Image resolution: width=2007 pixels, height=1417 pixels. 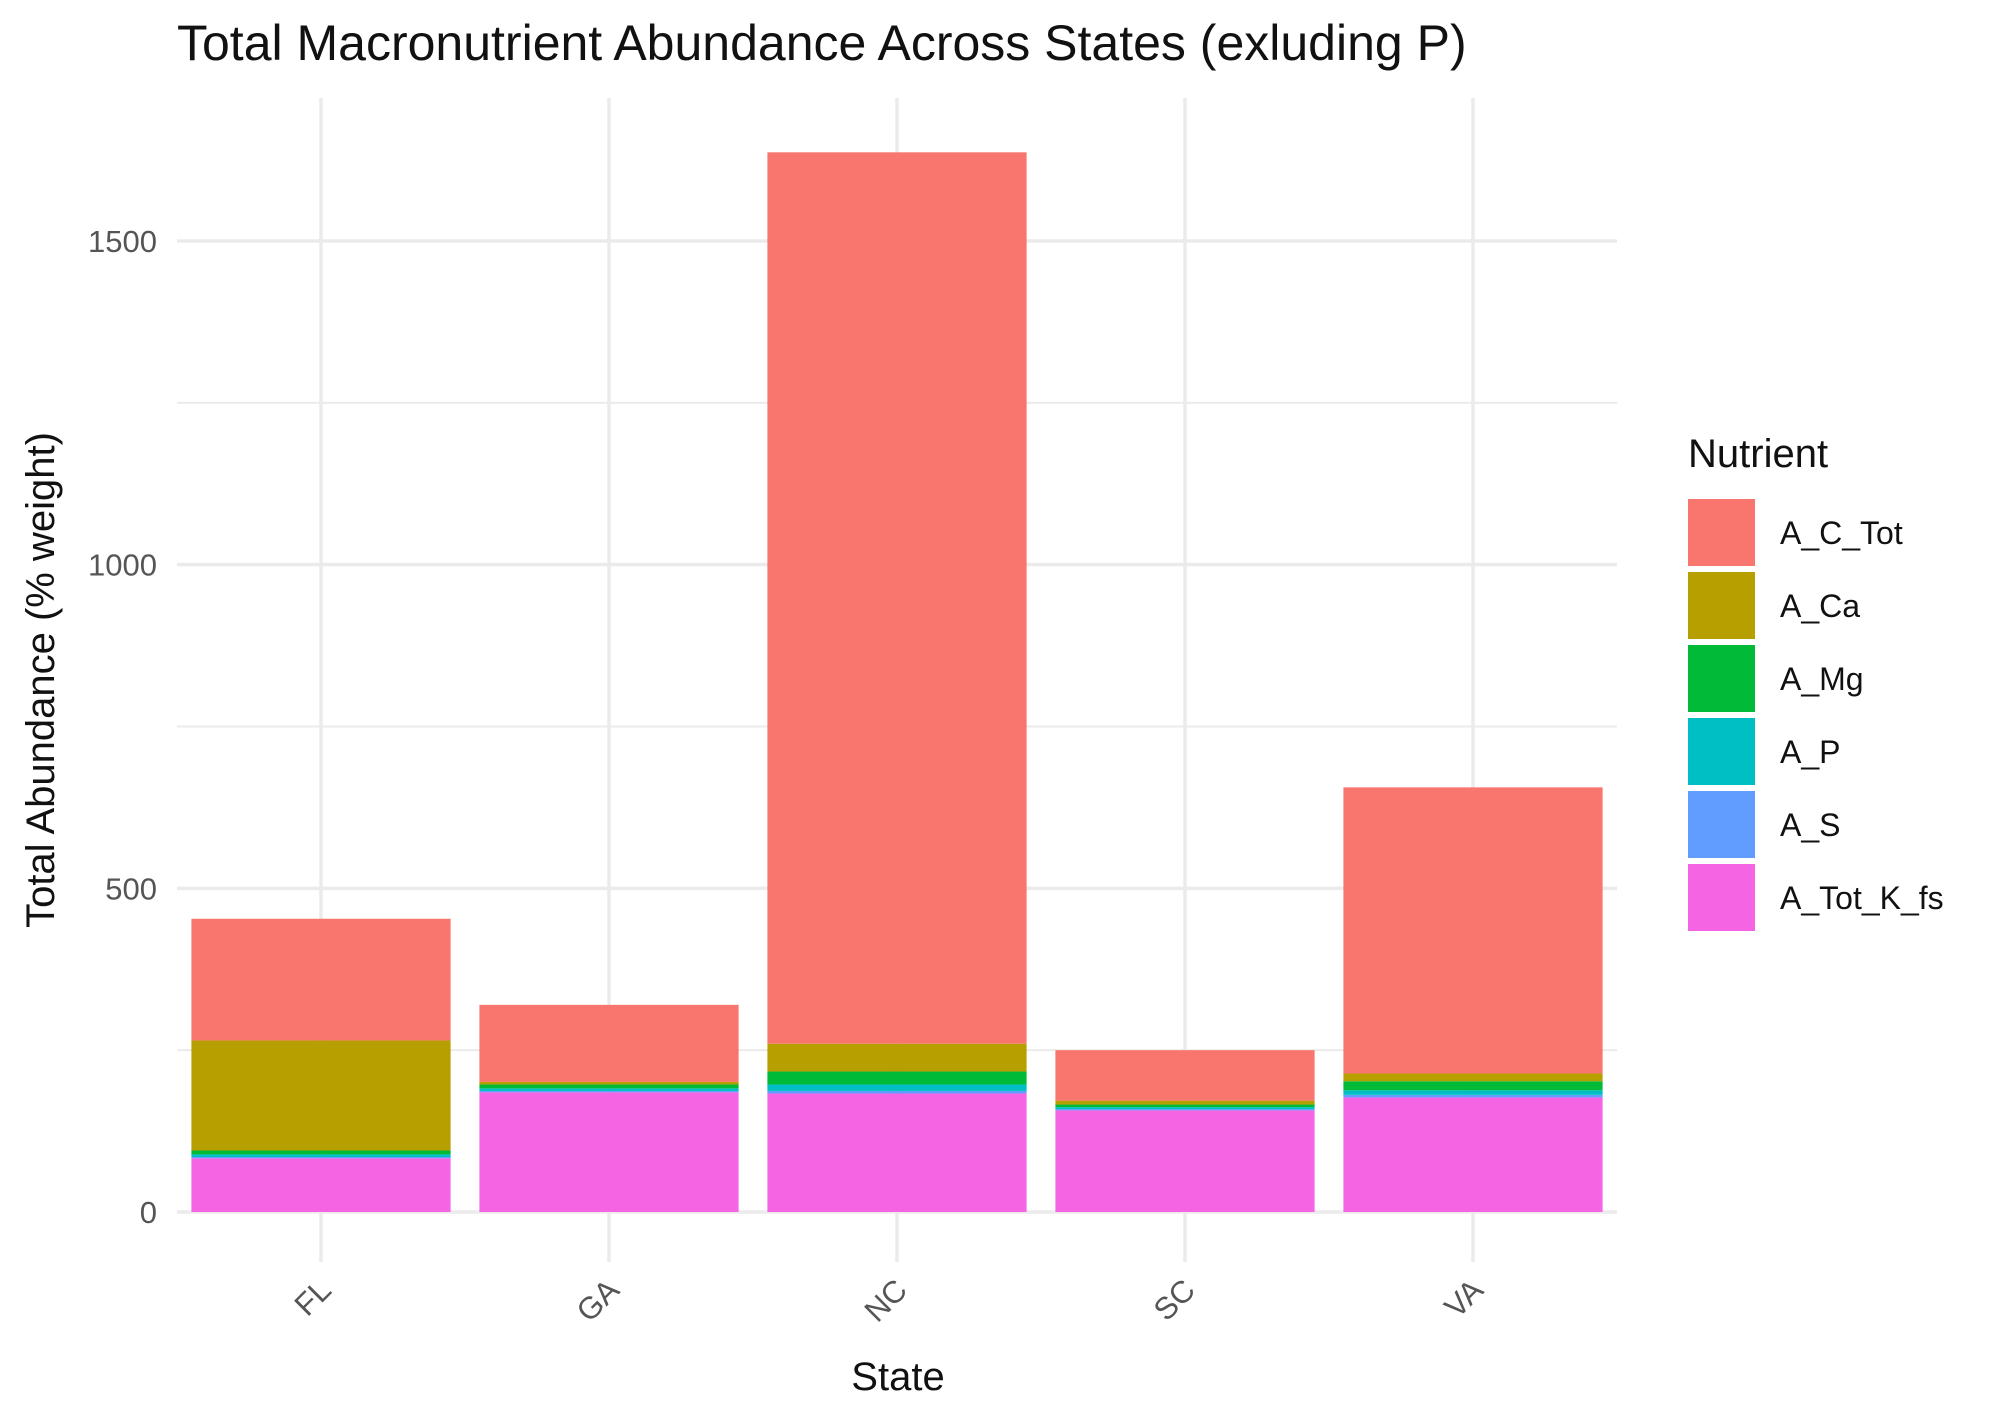 What do you see at coordinates (41, 680) in the screenshot?
I see `y-axis-title: Total Abundance (% weight)` at bounding box center [41, 680].